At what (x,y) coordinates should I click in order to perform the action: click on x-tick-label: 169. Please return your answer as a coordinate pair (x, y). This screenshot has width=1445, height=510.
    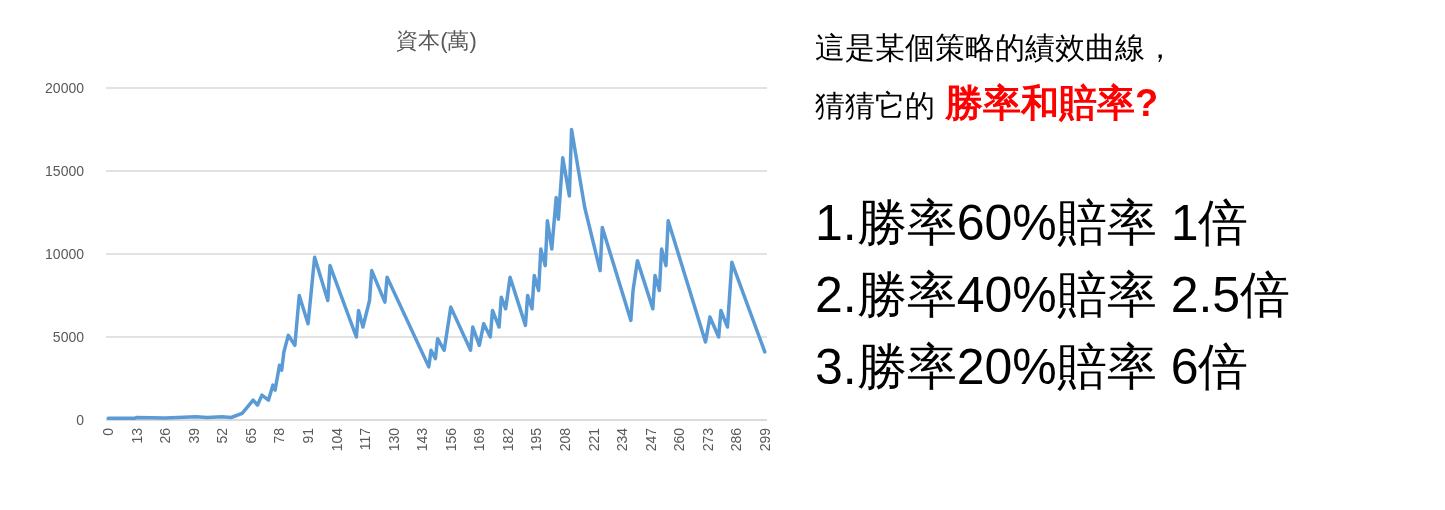
    Looking at the image, I should click on (479, 439).